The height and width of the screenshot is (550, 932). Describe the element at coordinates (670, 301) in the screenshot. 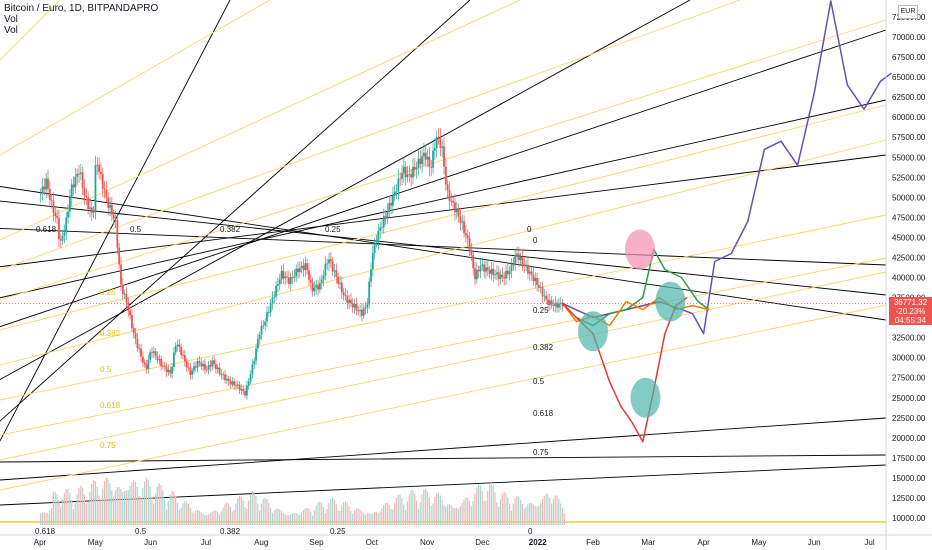

I see `highlight-ellipse` at that location.